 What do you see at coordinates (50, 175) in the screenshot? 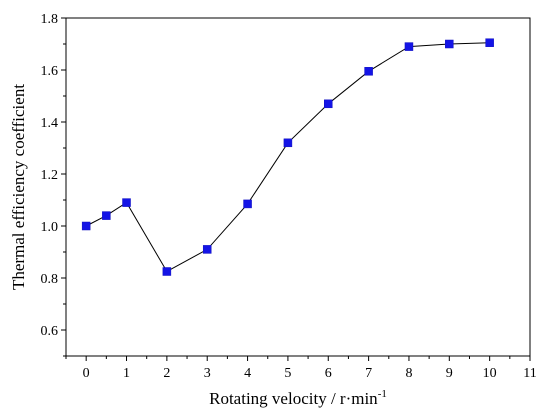
I see `y-tick-label: 1.2` at bounding box center [50, 175].